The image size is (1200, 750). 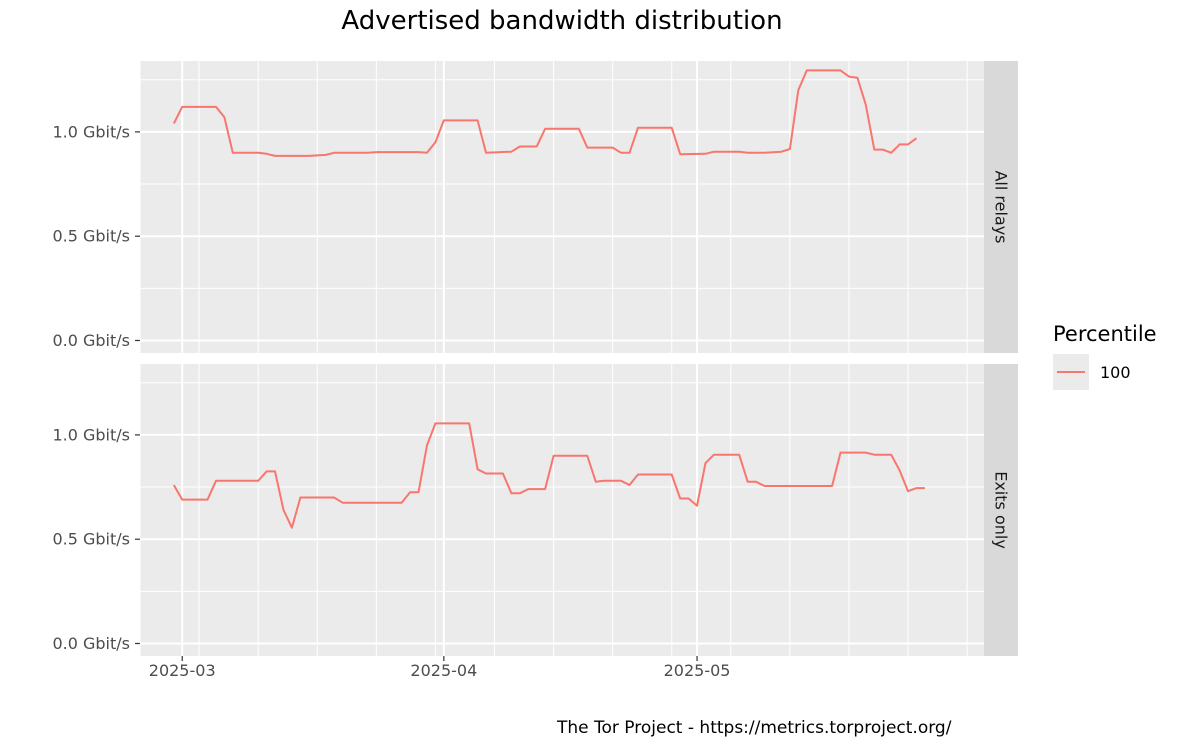 What do you see at coordinates (562, 21) in the screenshot?
I see `chart-title: Advertised bandwidth distribution` at bounding box center [562, 21].